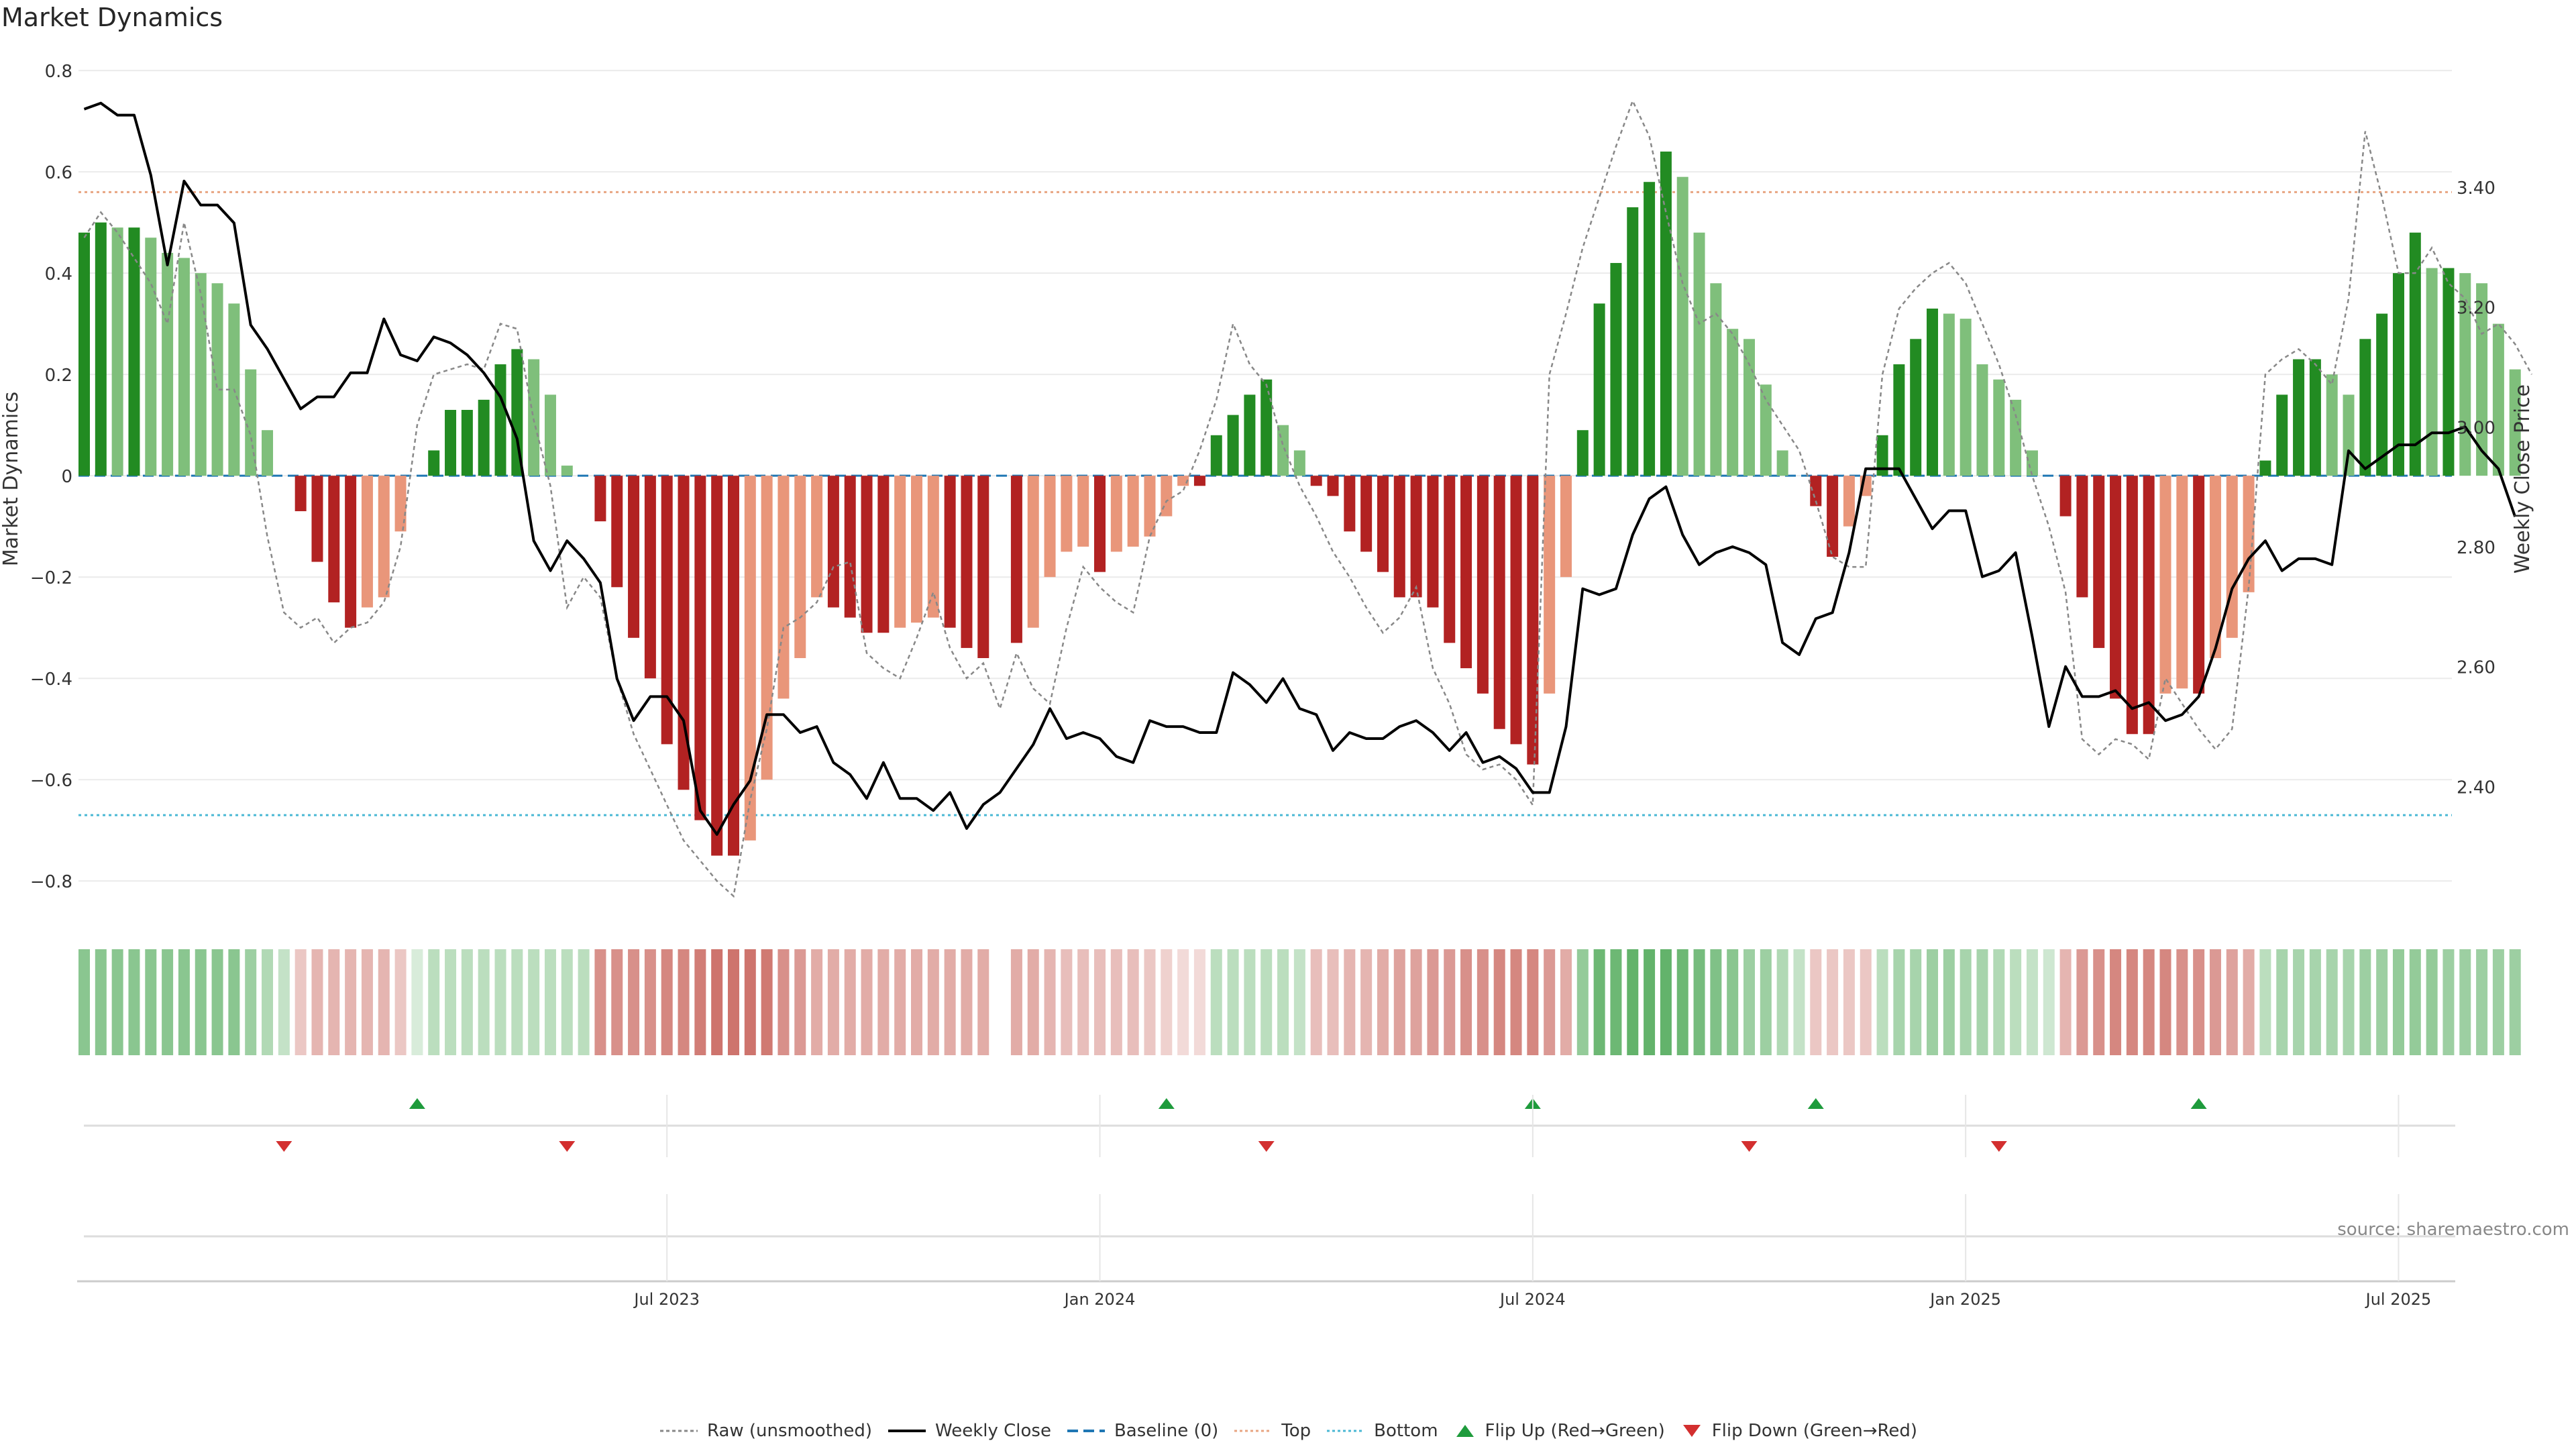 The image size is (2576, 1449). Describe the element at coordinates (1998, 1146) in the screenshot. I see `flip-down-marker` at that location.